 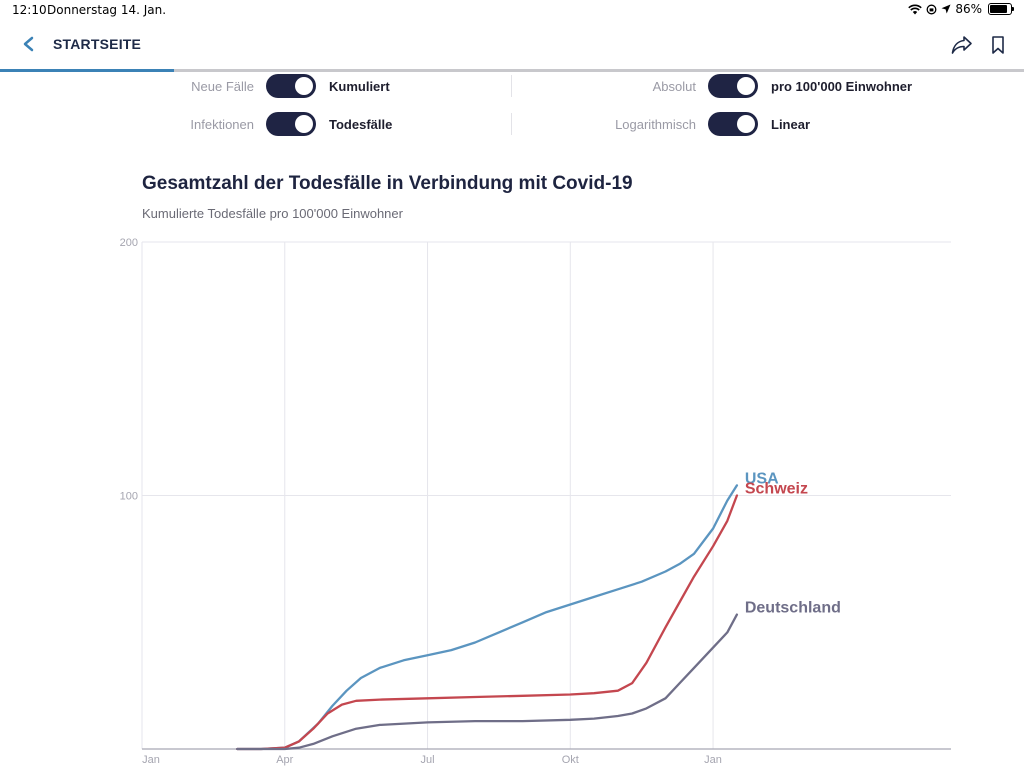 I want to click on y-tick-label: 200, so click(x=129, y=243).